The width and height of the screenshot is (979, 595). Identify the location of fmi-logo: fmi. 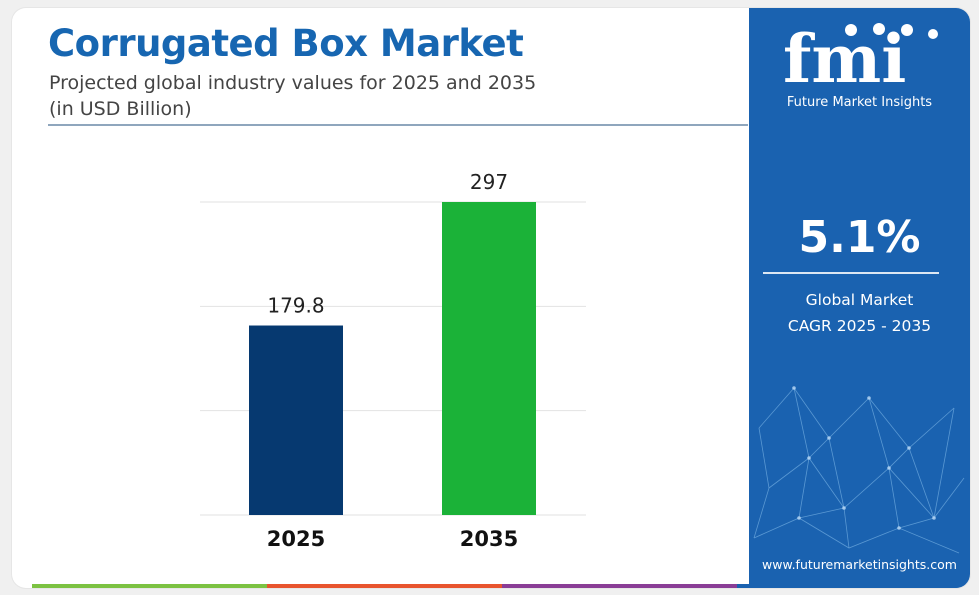
(860, 55).